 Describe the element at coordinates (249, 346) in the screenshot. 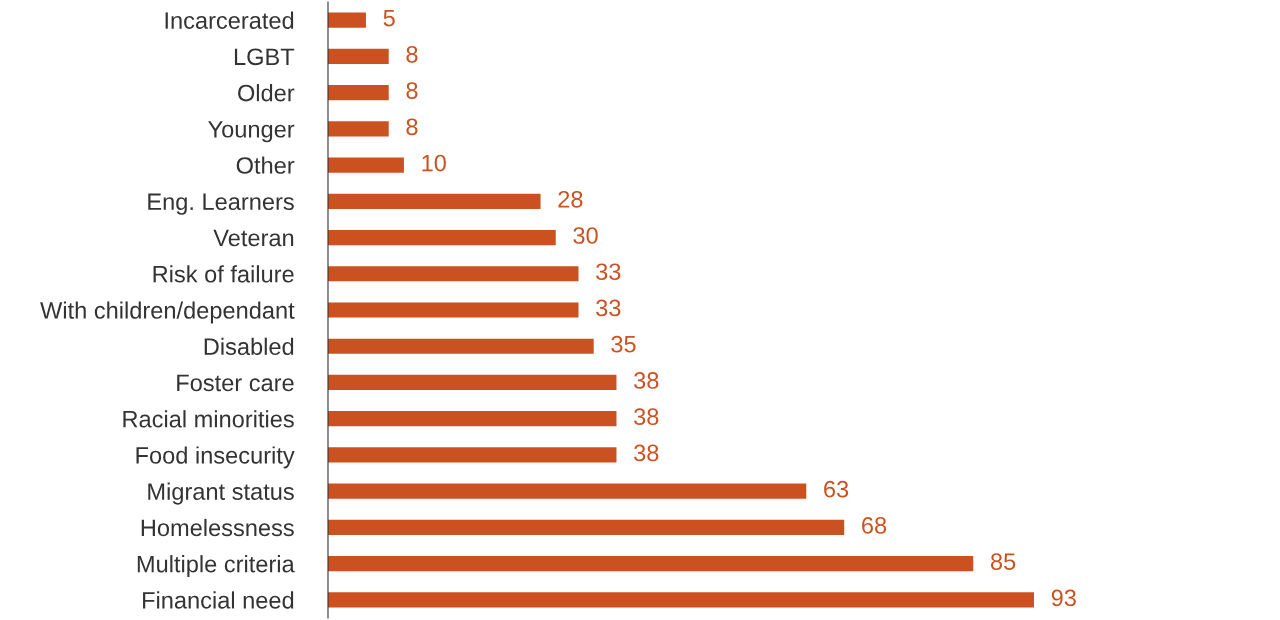

I see `y-tick-label: Disabled` at that location.